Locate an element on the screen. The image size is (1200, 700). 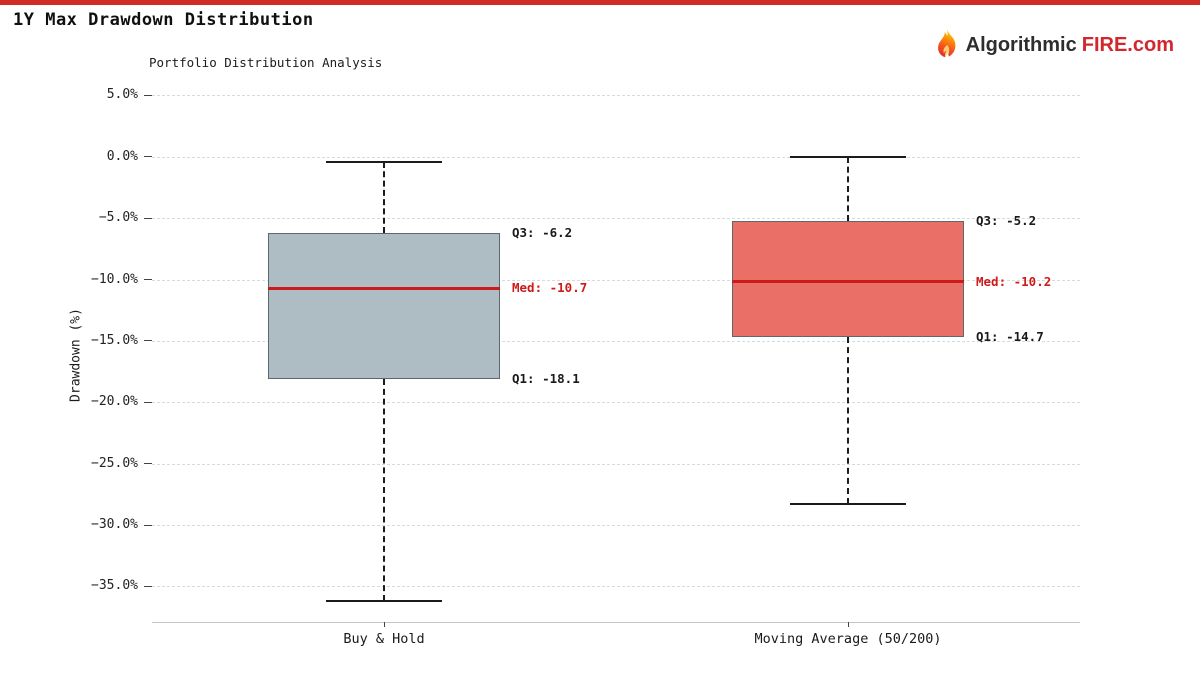
y-tick-label: −35.0% is located at coordinates (114, 586).